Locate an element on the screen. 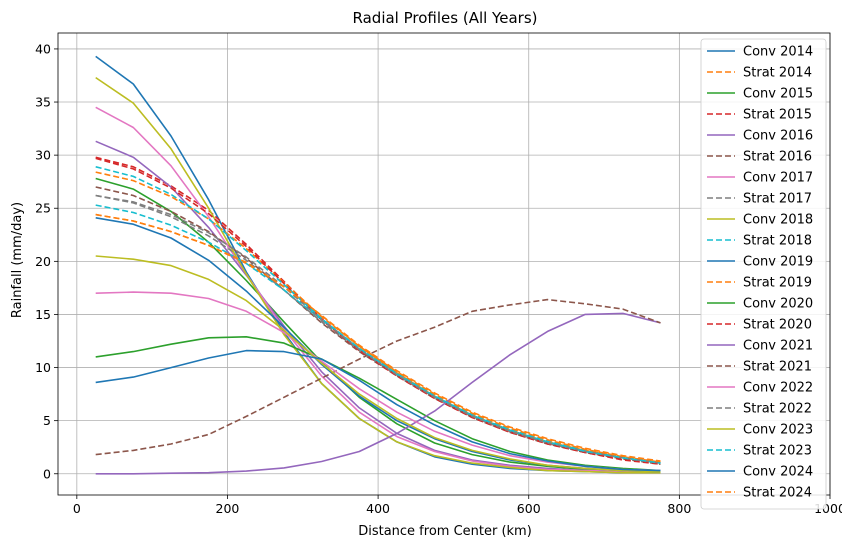  chart-title: Radial Profiles (All Years) is located at coordinates (445, 18).